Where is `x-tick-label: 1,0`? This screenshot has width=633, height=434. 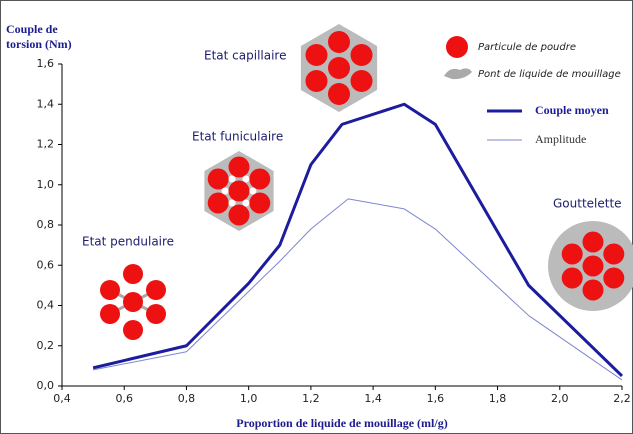
x-tick-label: 1,0 is located at coordinates (249, 398).